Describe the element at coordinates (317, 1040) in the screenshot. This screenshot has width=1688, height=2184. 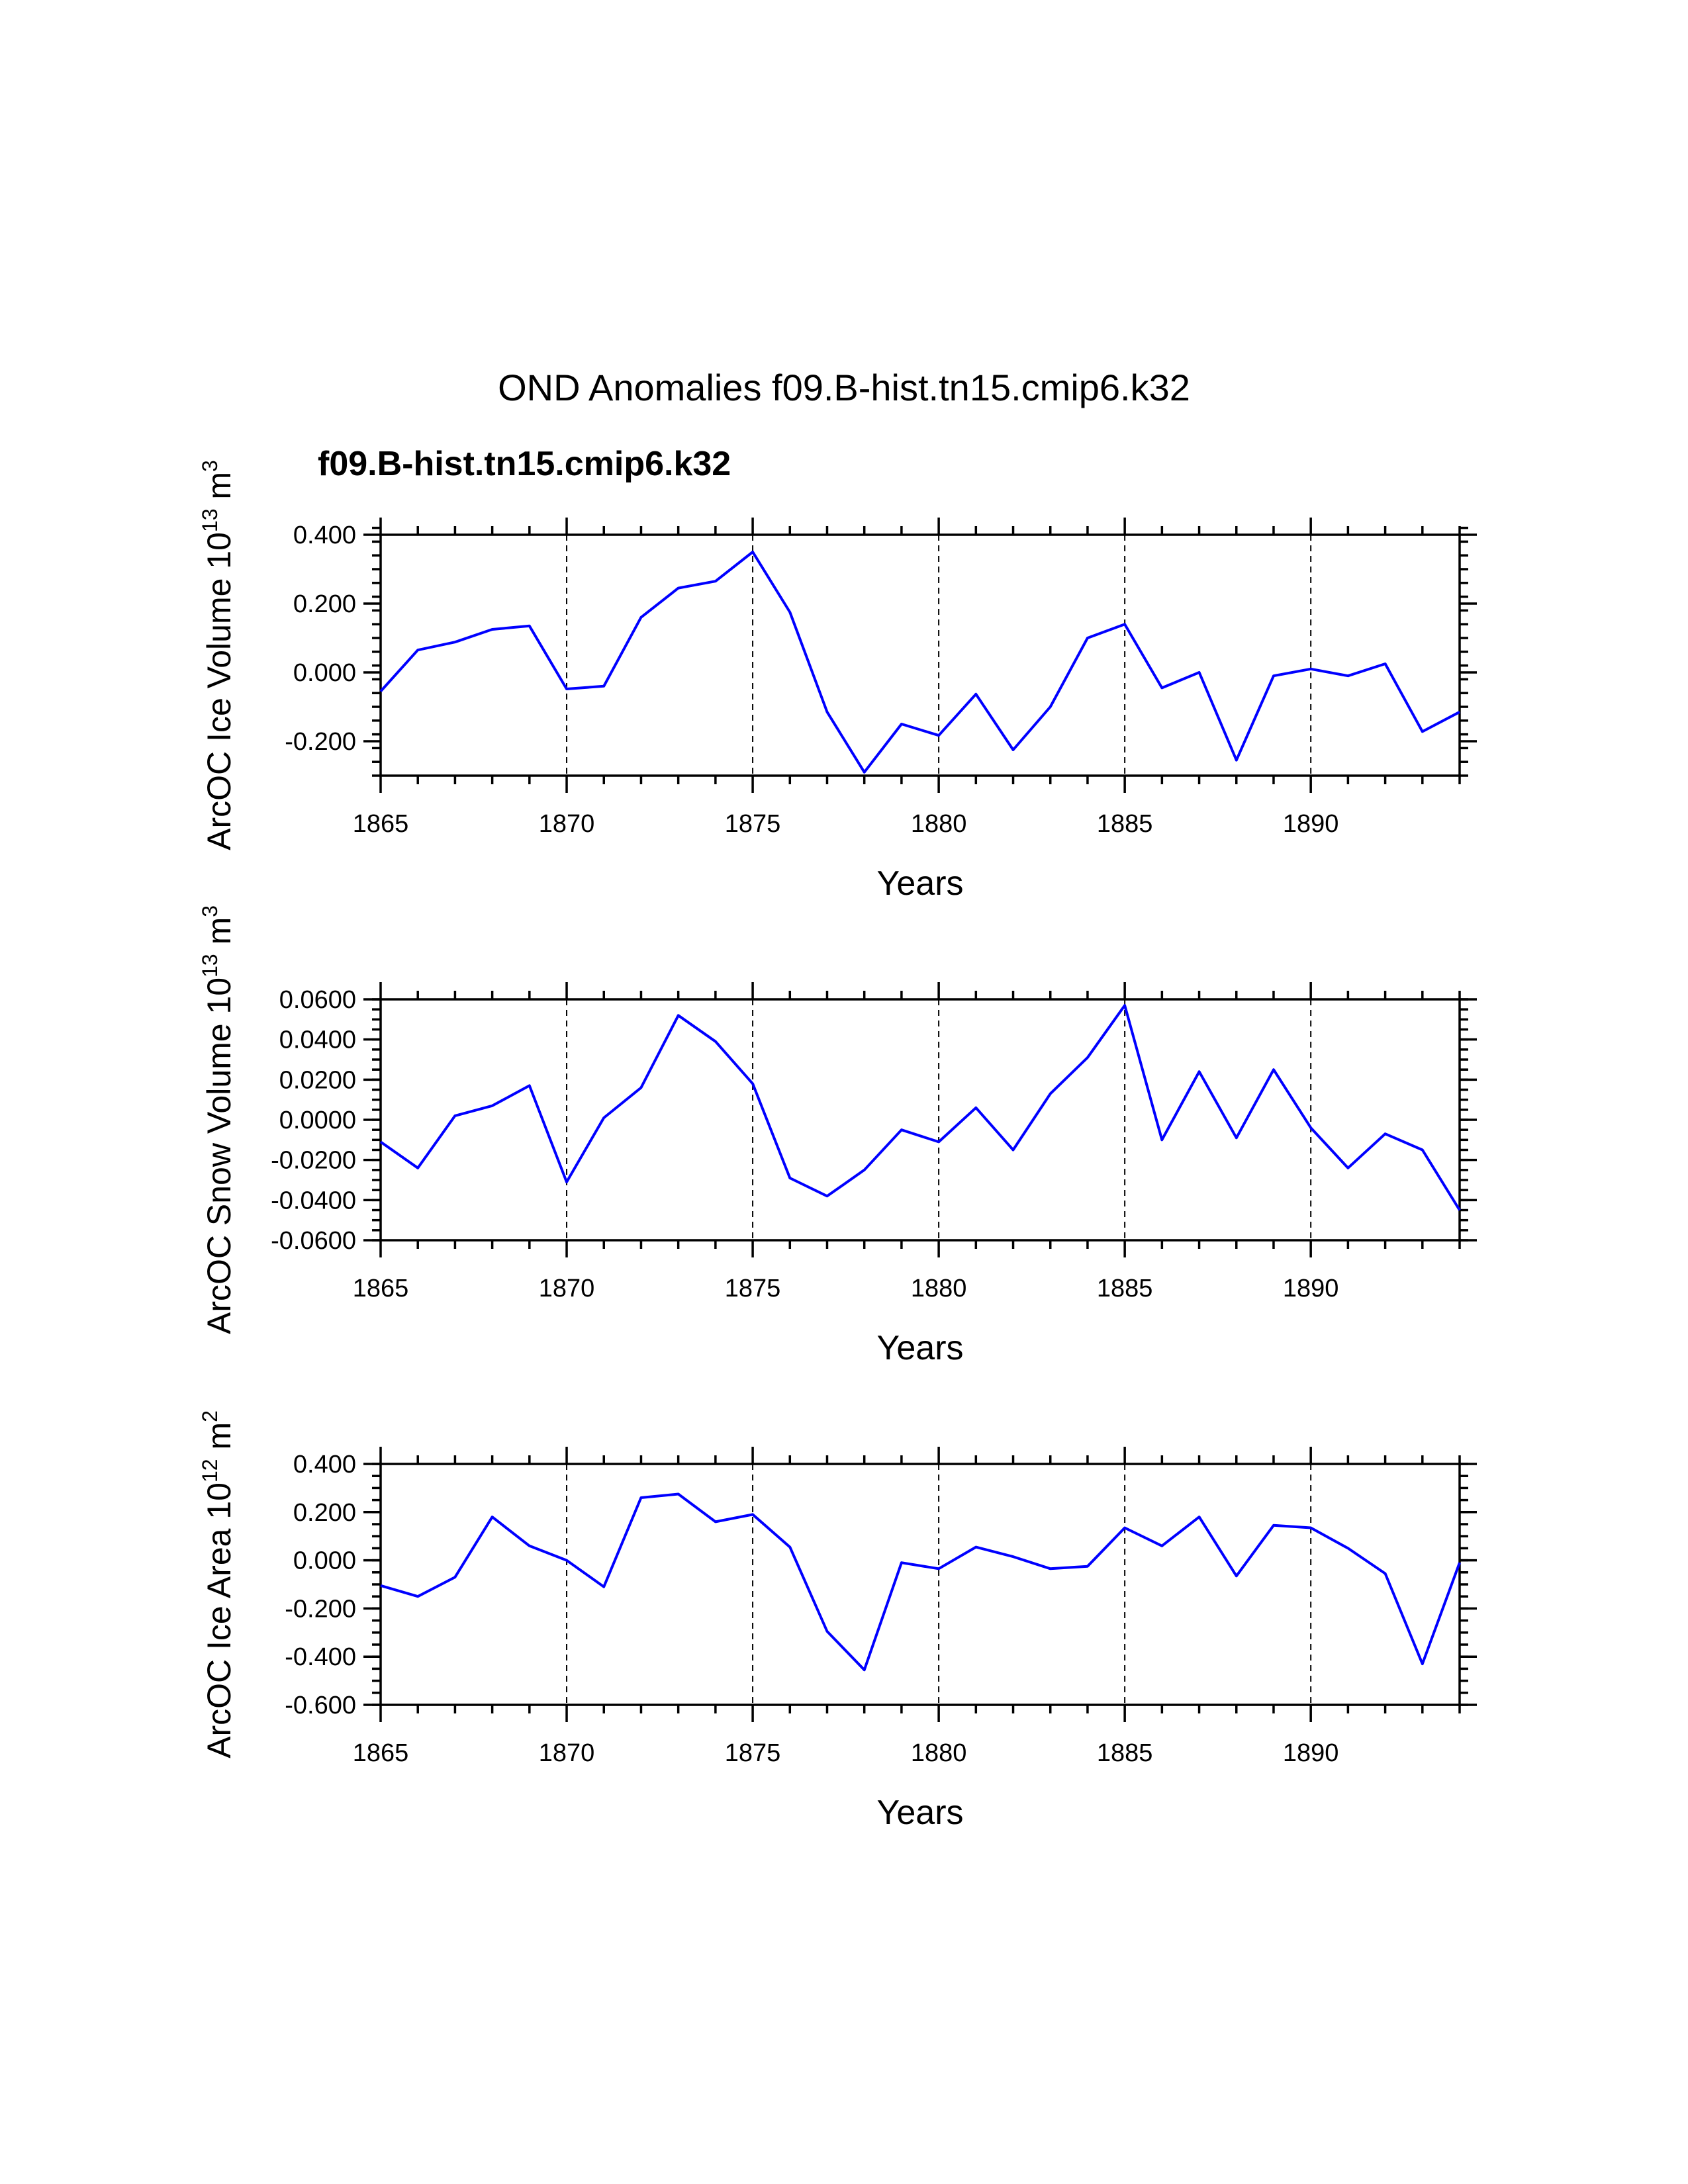
I see `y-tick-label: 0.0400` at that location.